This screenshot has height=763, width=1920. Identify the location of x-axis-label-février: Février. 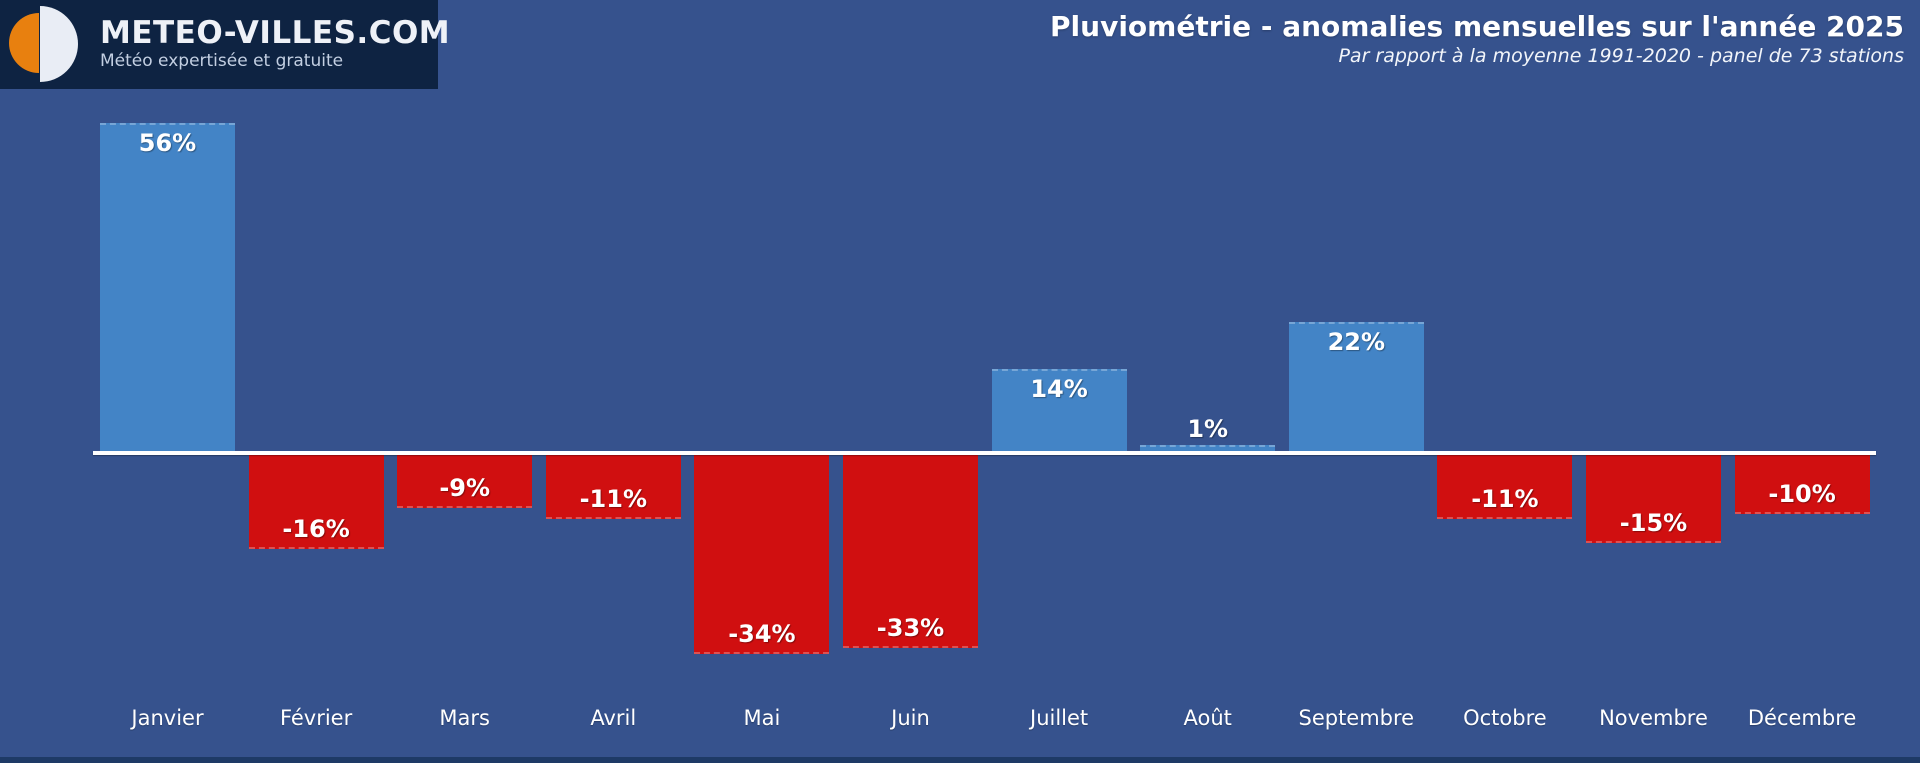
(316, 718).